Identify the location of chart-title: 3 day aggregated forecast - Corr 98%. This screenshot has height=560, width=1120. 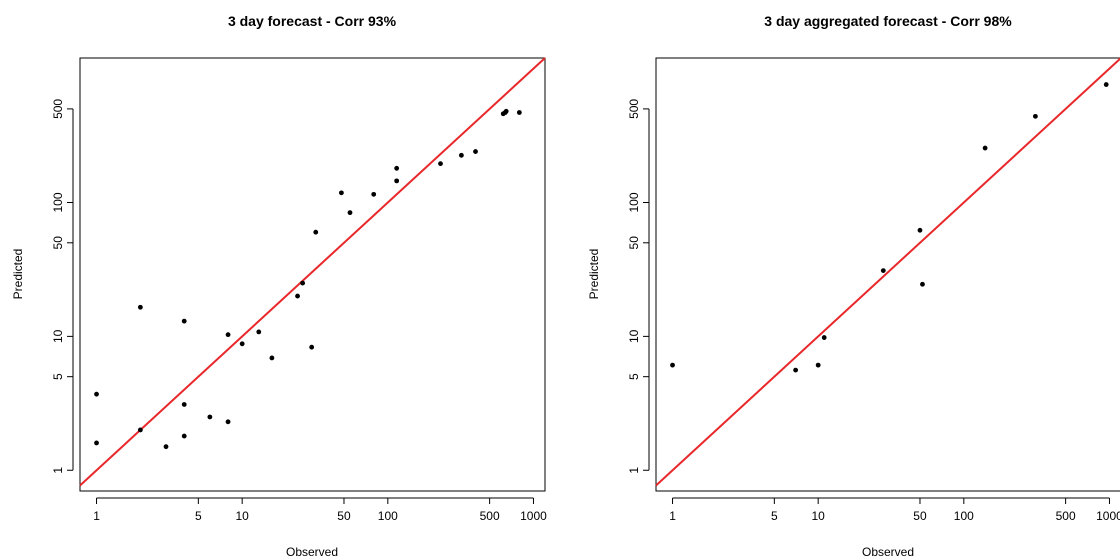
(888, 21).